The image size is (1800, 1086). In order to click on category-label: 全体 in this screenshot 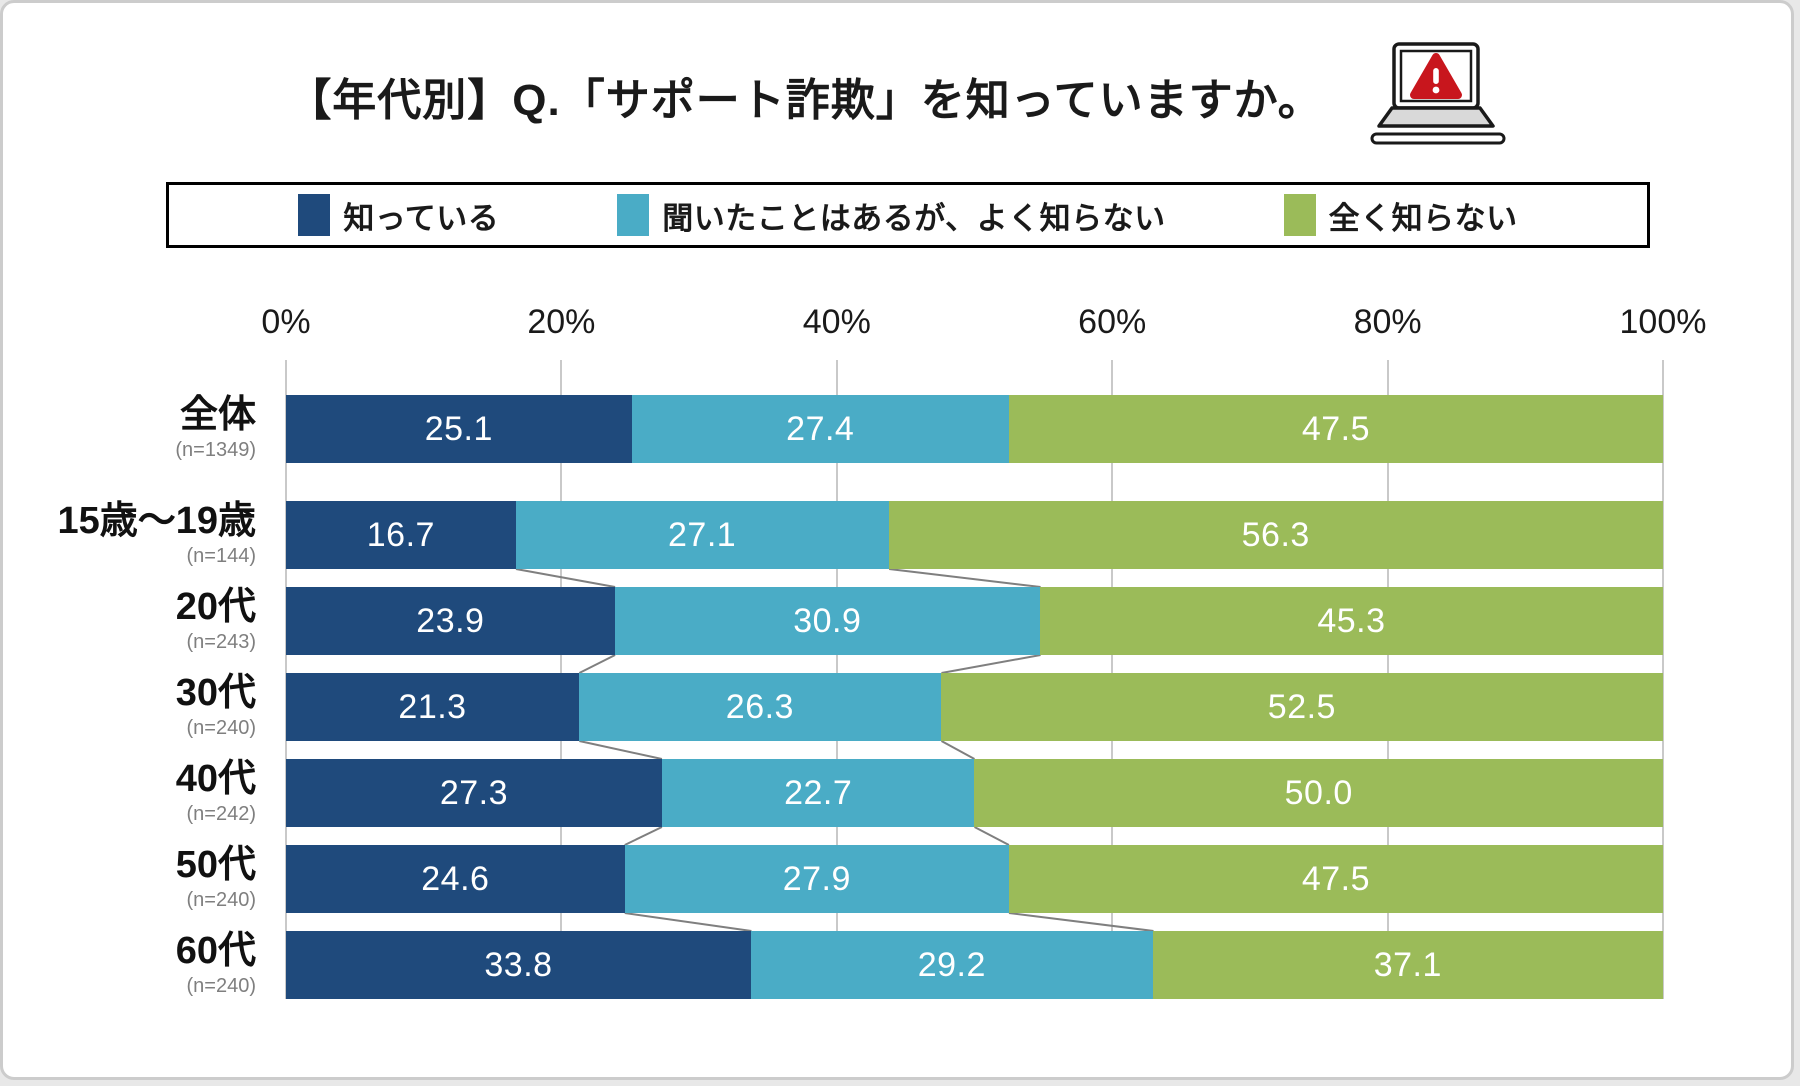, I will do `click(217, 414)`.